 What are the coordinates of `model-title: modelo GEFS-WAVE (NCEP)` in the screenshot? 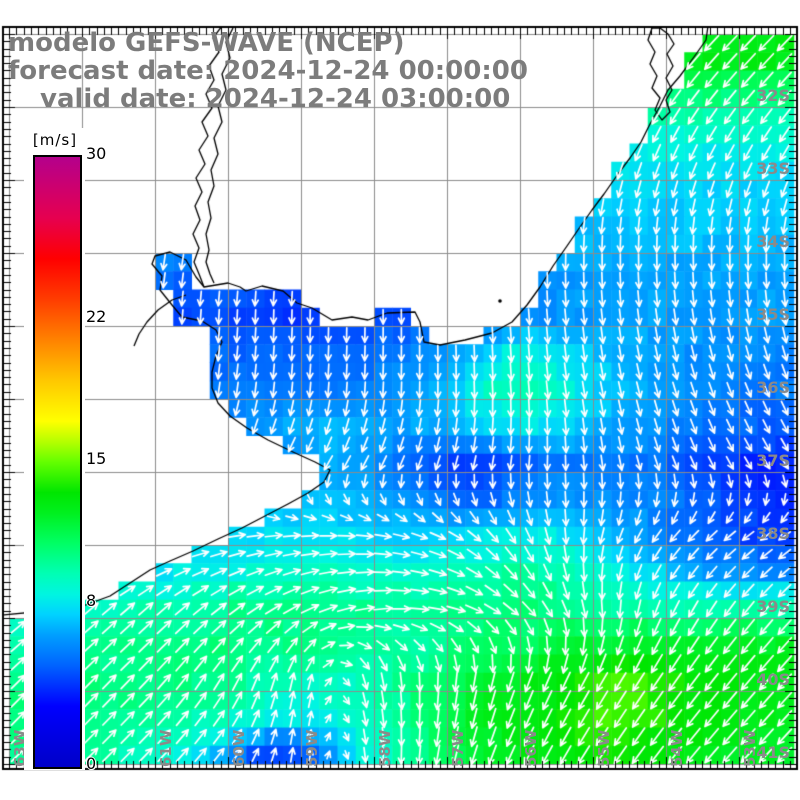 It's located at (206, 43).